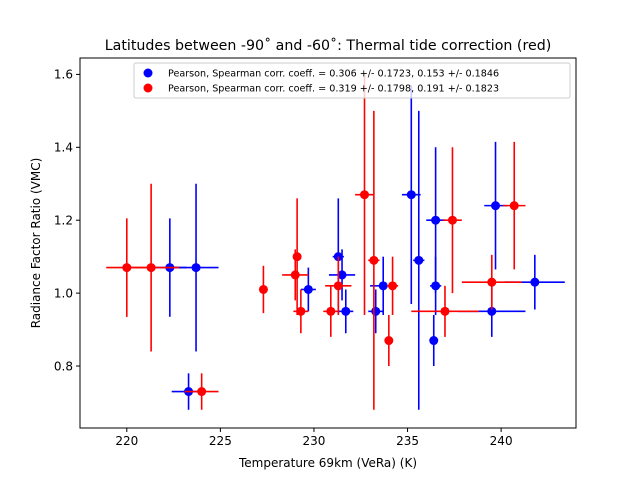 The width and height of the screenshot is (640, 480). I want to click on x-tick-label: 240, so click(501, 441).